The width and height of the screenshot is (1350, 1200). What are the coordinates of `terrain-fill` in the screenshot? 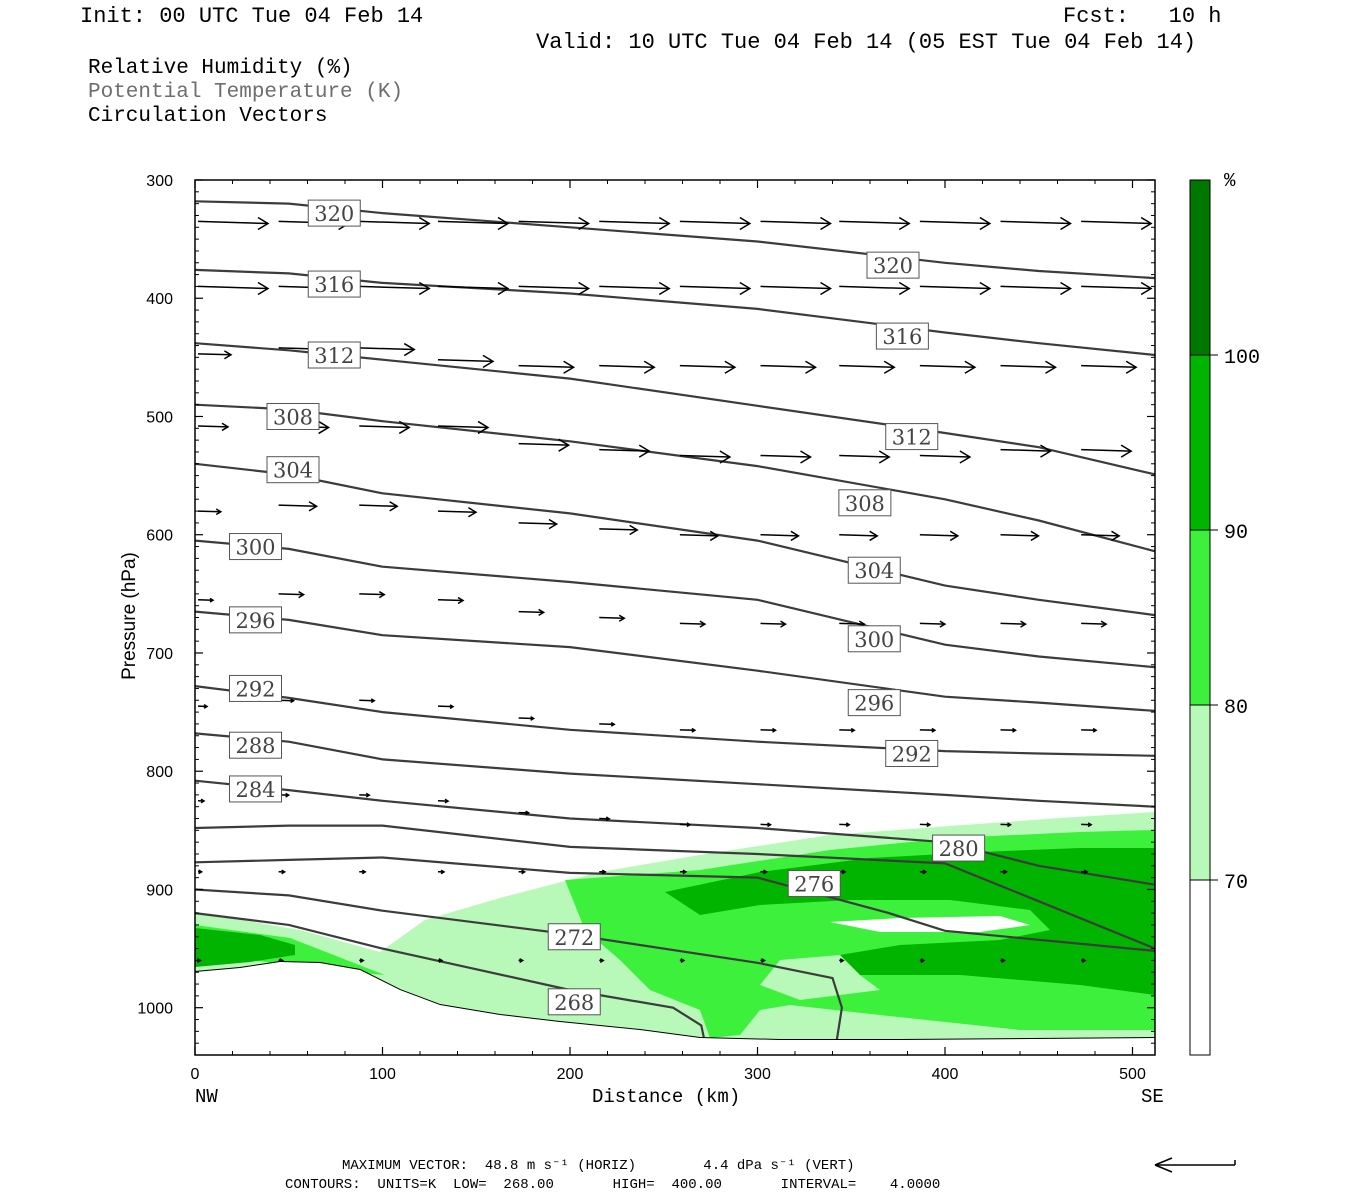 It's located at (675, 1008).